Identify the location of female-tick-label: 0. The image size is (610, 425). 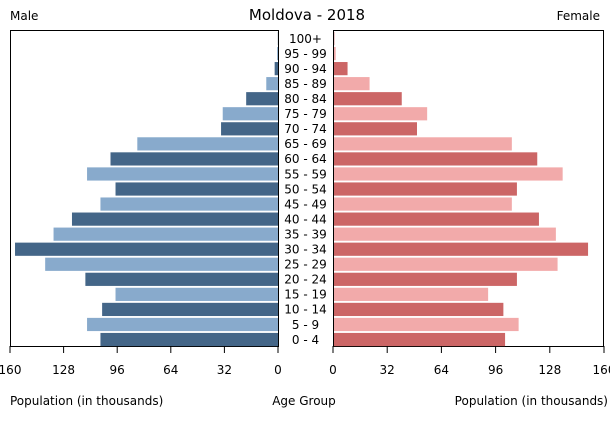
(333, 370).